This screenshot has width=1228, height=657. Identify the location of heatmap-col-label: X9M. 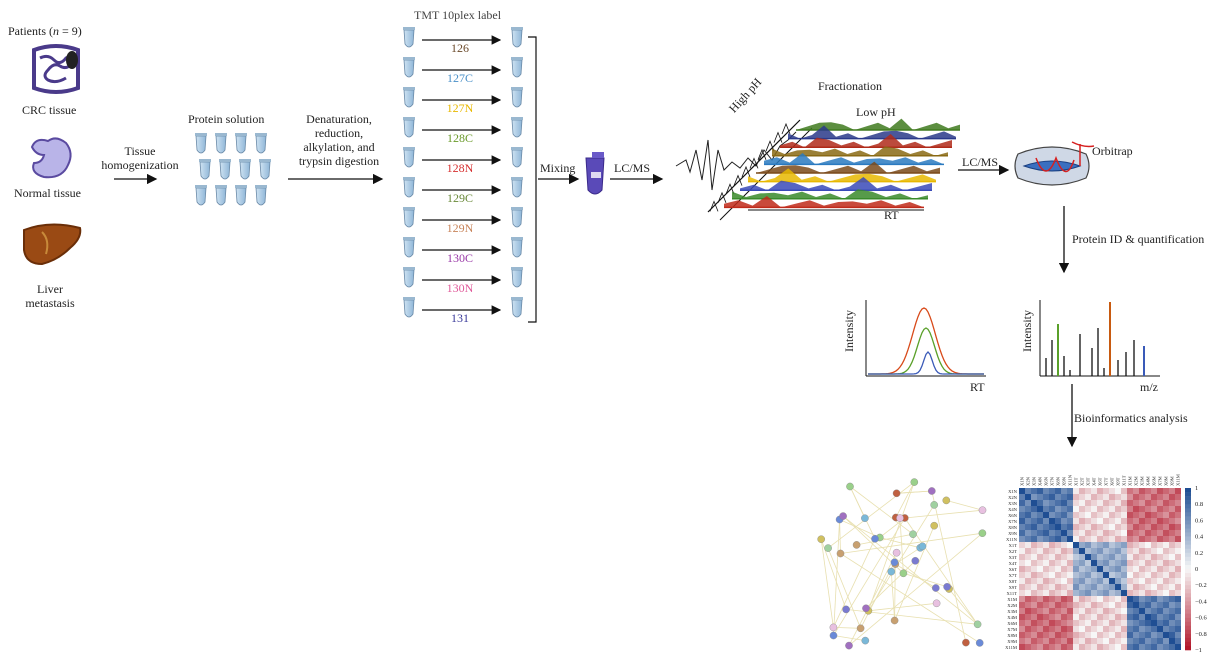
(1172, 481).